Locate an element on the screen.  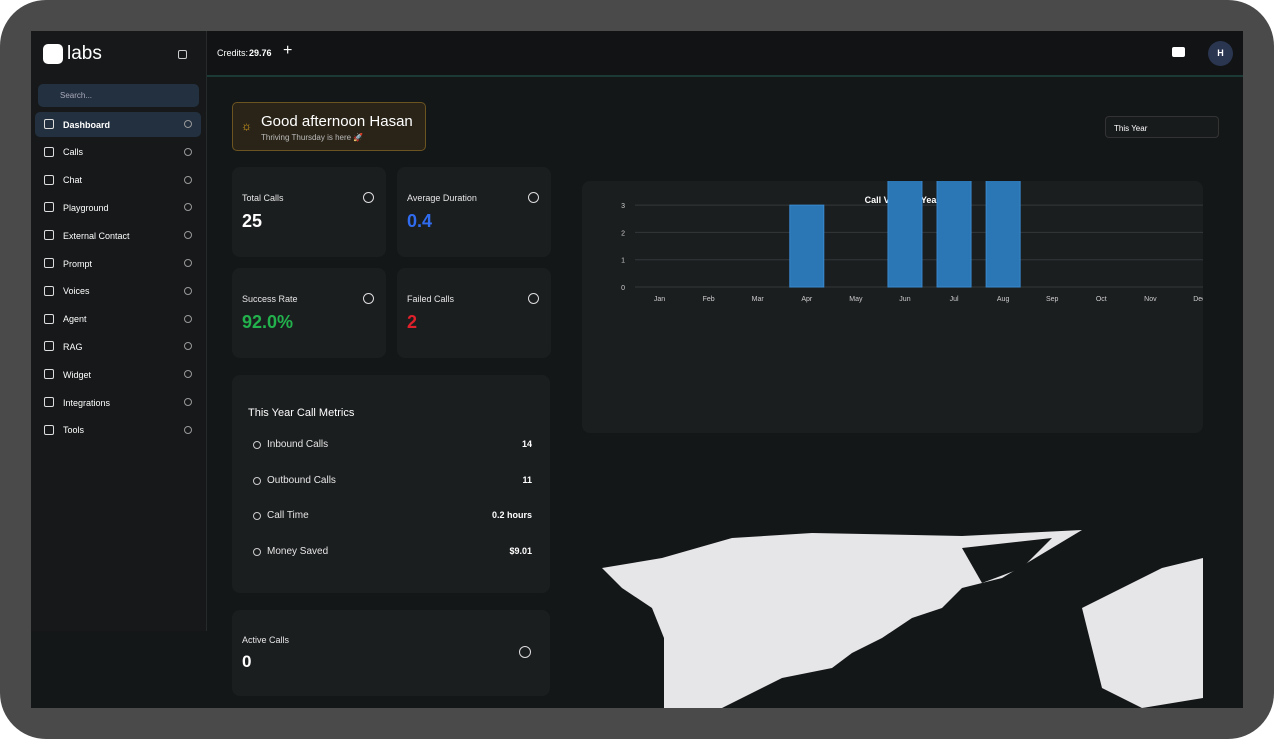
nav-item: Agent is located at coordinates (118, 319).